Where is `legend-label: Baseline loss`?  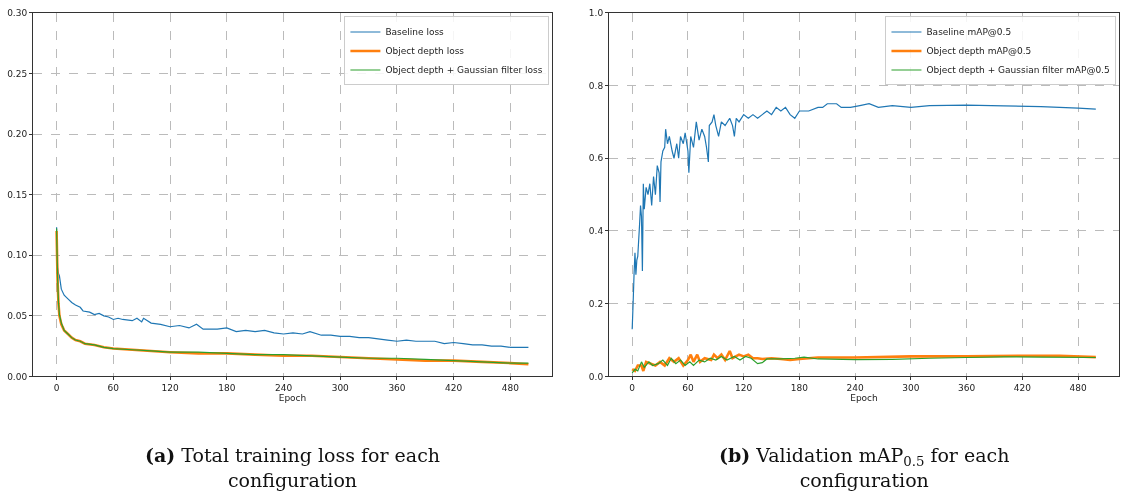
legend-label: Baseline loss is located at coordinates (415, 32).